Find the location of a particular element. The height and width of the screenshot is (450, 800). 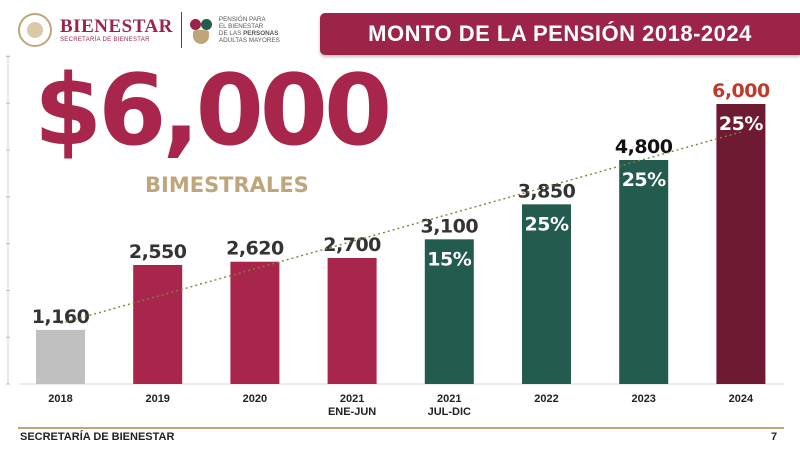

bar-value-label: 1,160 is located at coordinates (61, 317).